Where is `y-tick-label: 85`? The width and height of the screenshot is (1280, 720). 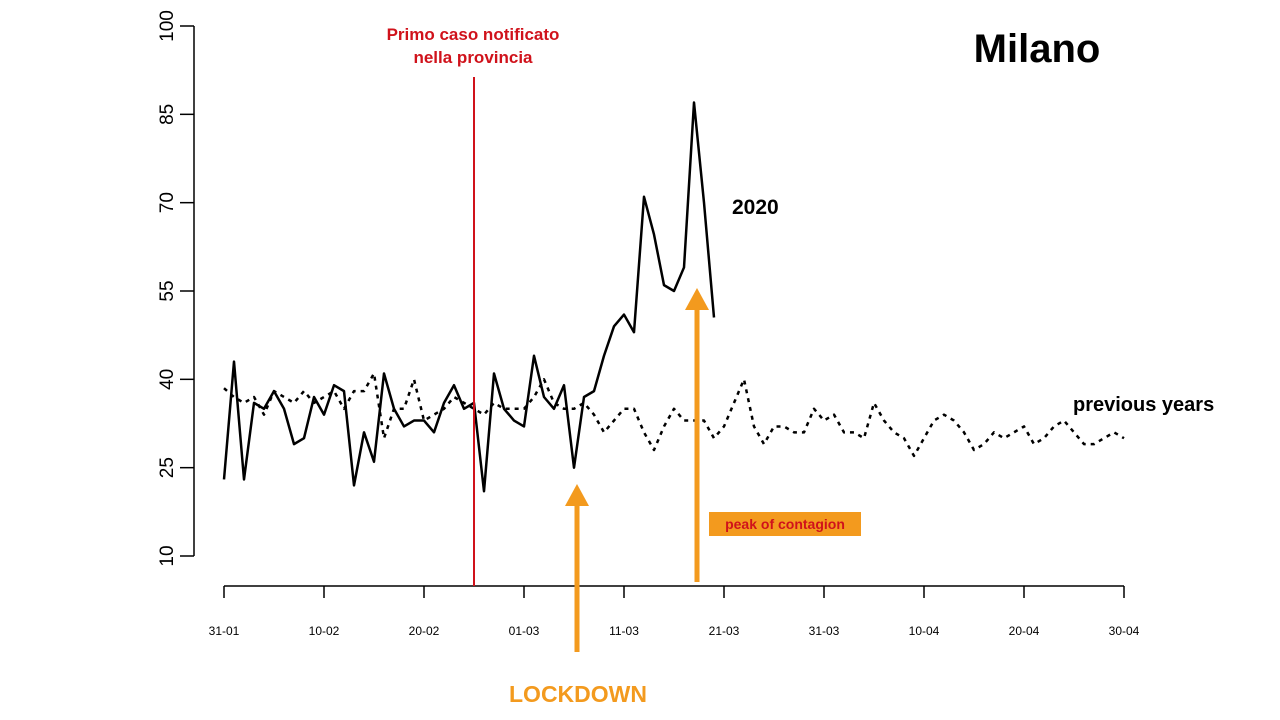
y-tick-label: 85 is located at coordinates (167, 114).